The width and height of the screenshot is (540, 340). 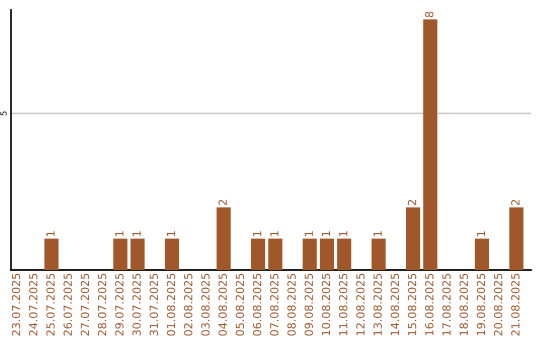 What do you see at coordinates (119, 305) in the screenshot?
I see `x-tick-label: 29.07.2025` at bounding box center [119, 305].